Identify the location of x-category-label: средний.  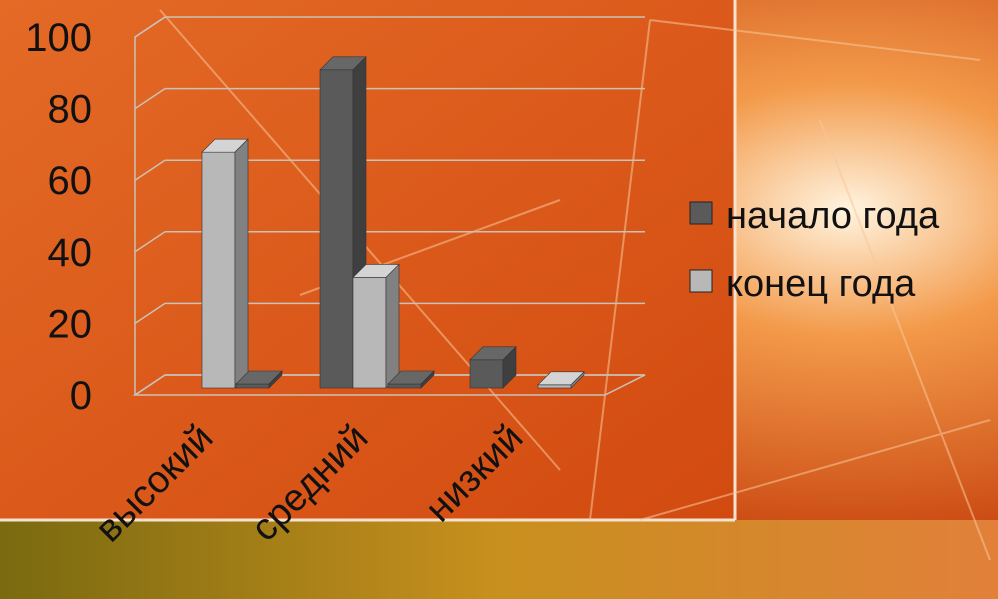
(309, 483).